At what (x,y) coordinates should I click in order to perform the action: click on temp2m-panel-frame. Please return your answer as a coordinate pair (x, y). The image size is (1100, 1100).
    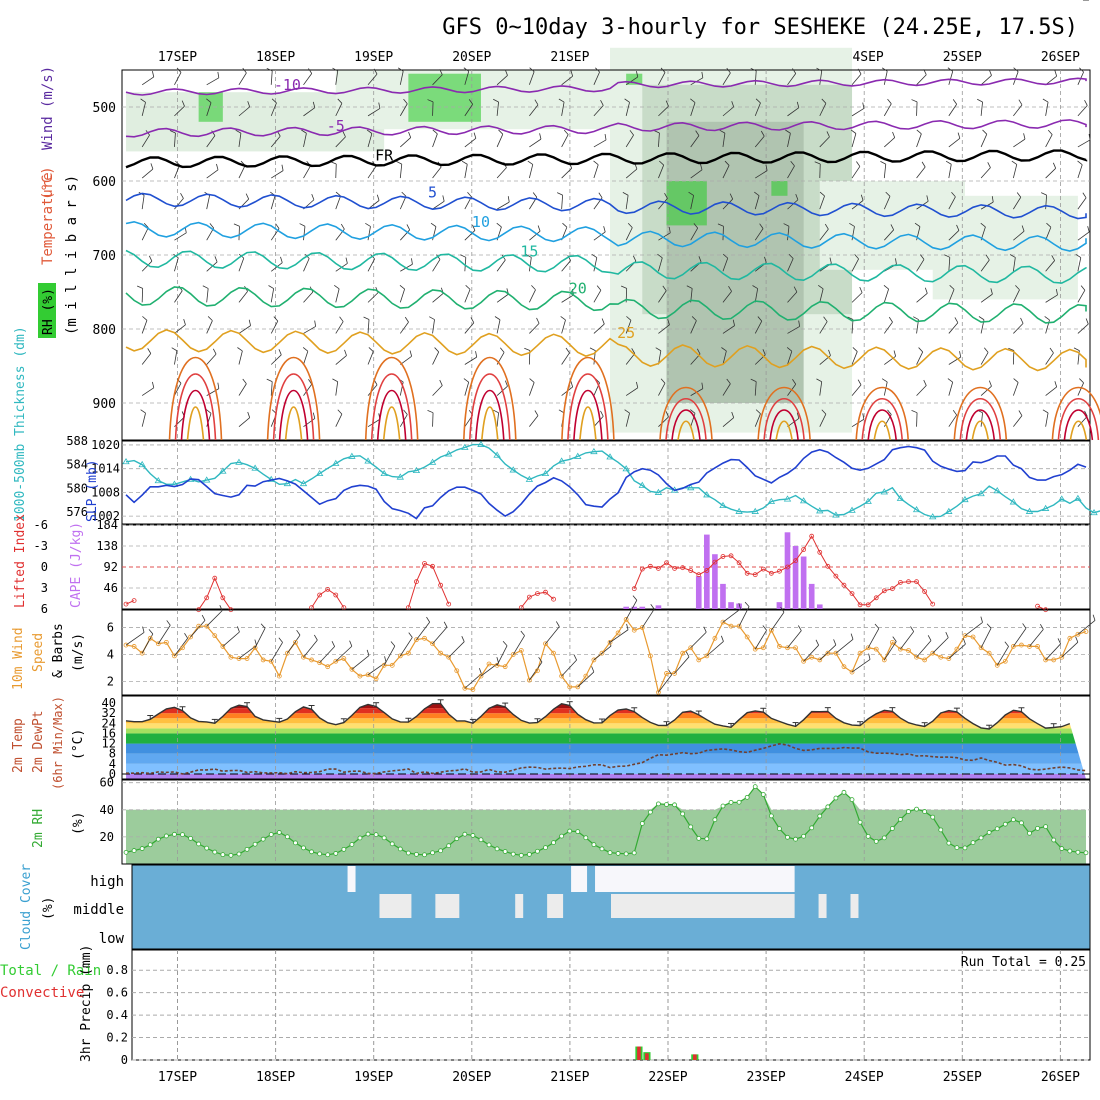
    Looking at the image, I should click on (606, 737).